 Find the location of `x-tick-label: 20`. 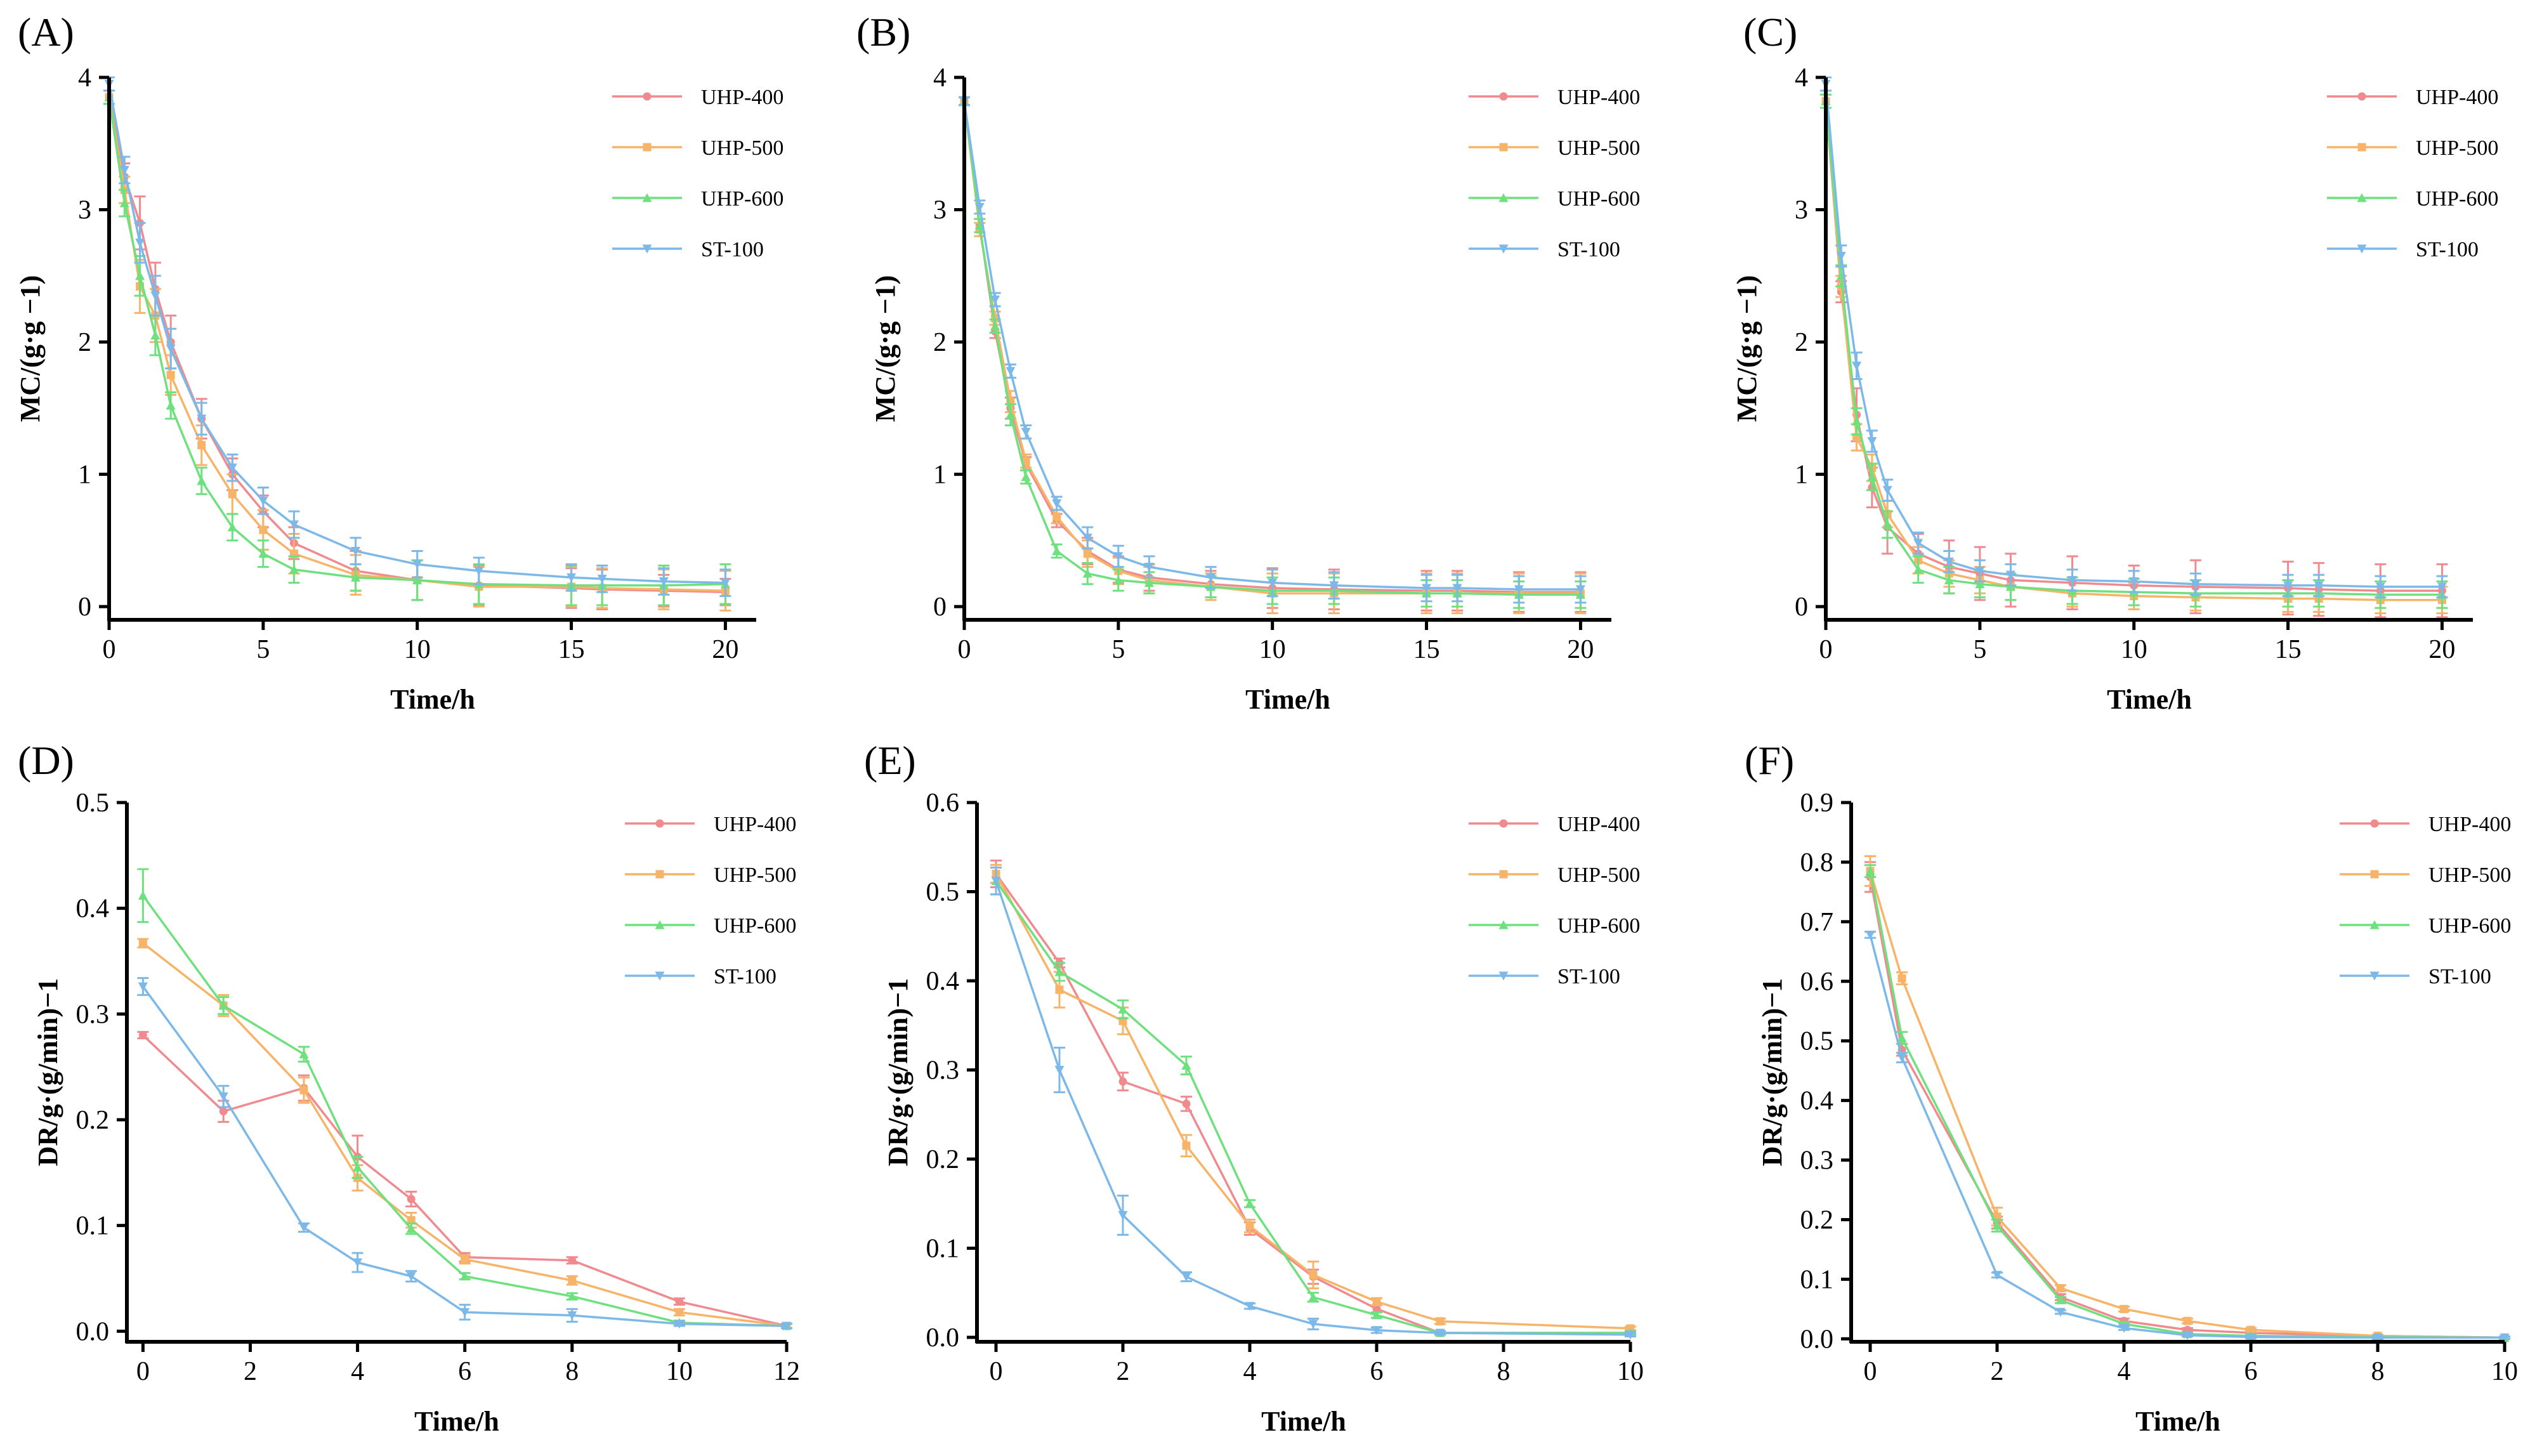

x-tick-label: 20 is located at coordinates (1580, 649).